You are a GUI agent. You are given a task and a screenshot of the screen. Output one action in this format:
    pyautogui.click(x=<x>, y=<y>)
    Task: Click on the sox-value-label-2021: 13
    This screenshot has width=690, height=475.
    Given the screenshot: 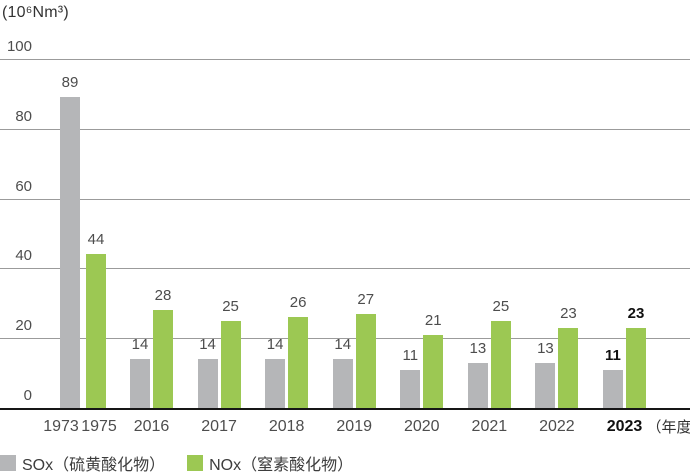 What is the action you would take?
    pyautogui.click(x=478, y=348)
    